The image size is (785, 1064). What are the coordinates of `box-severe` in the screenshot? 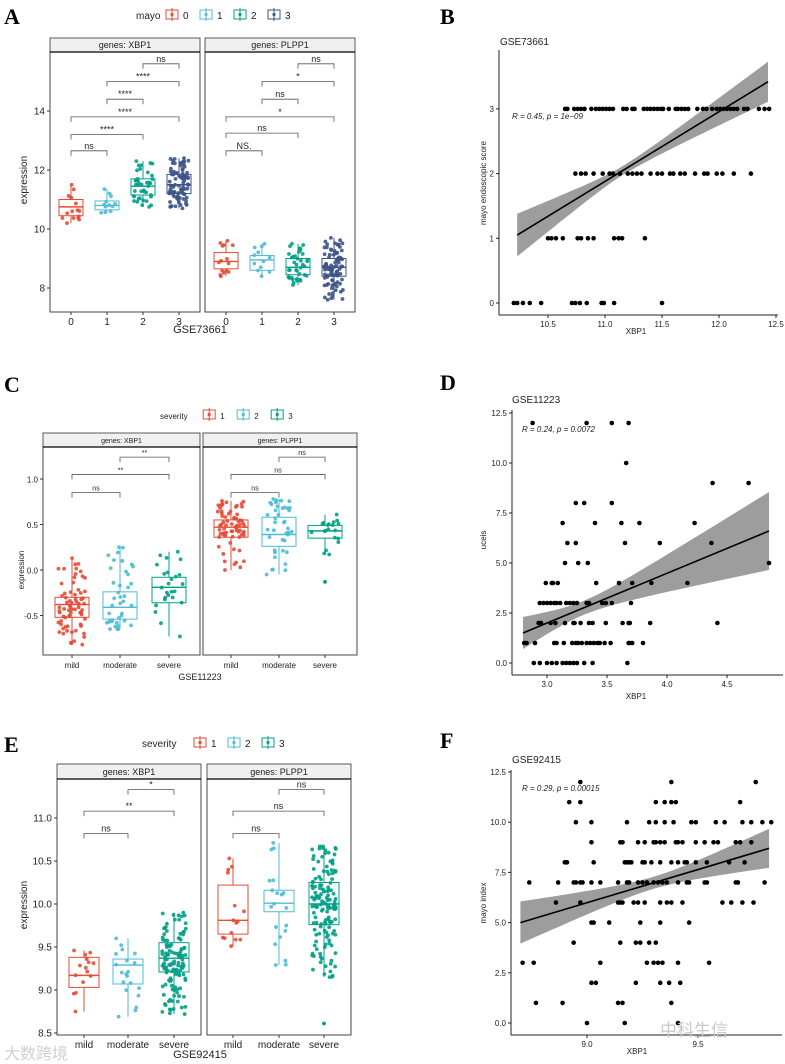 It's located at (174, 963).